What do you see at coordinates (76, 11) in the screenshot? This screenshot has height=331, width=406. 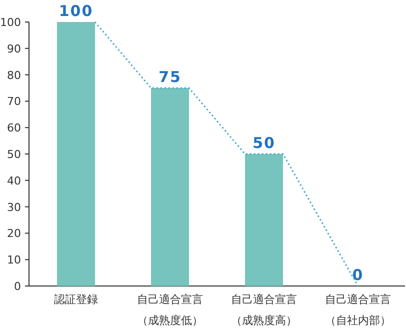 I see `data-label: 100` at bounding box center [76, 11].